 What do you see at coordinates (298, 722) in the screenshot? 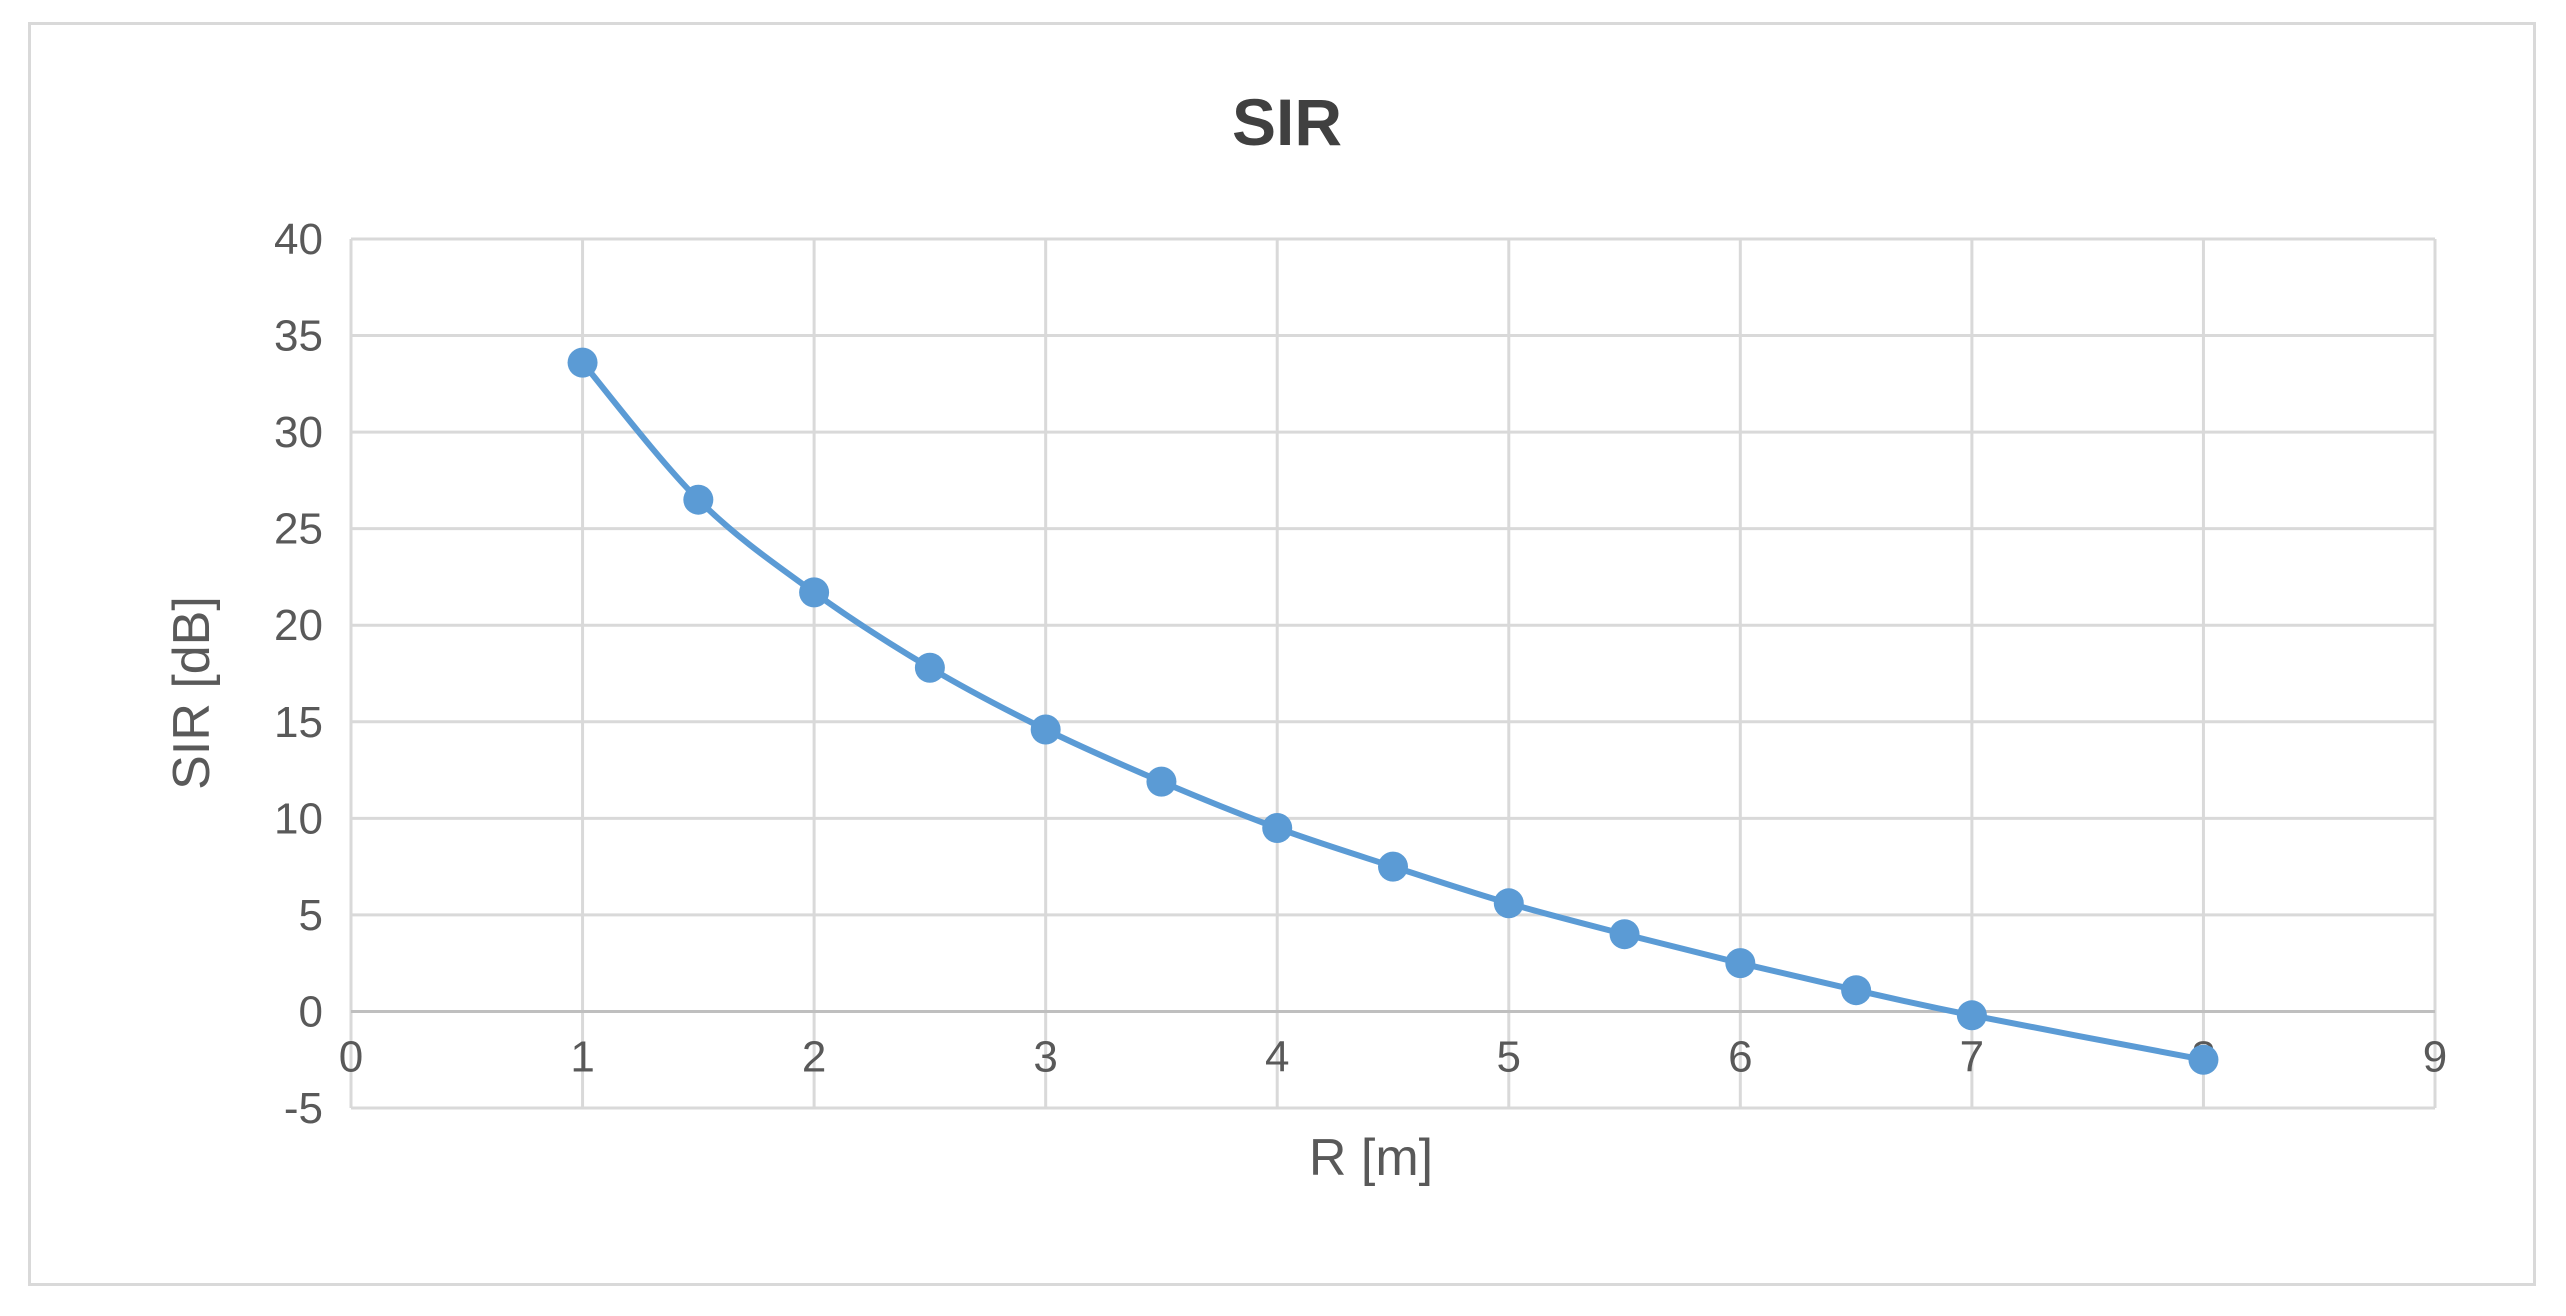
I see `y-tick-label: 15` at bounding box center [298, 722].